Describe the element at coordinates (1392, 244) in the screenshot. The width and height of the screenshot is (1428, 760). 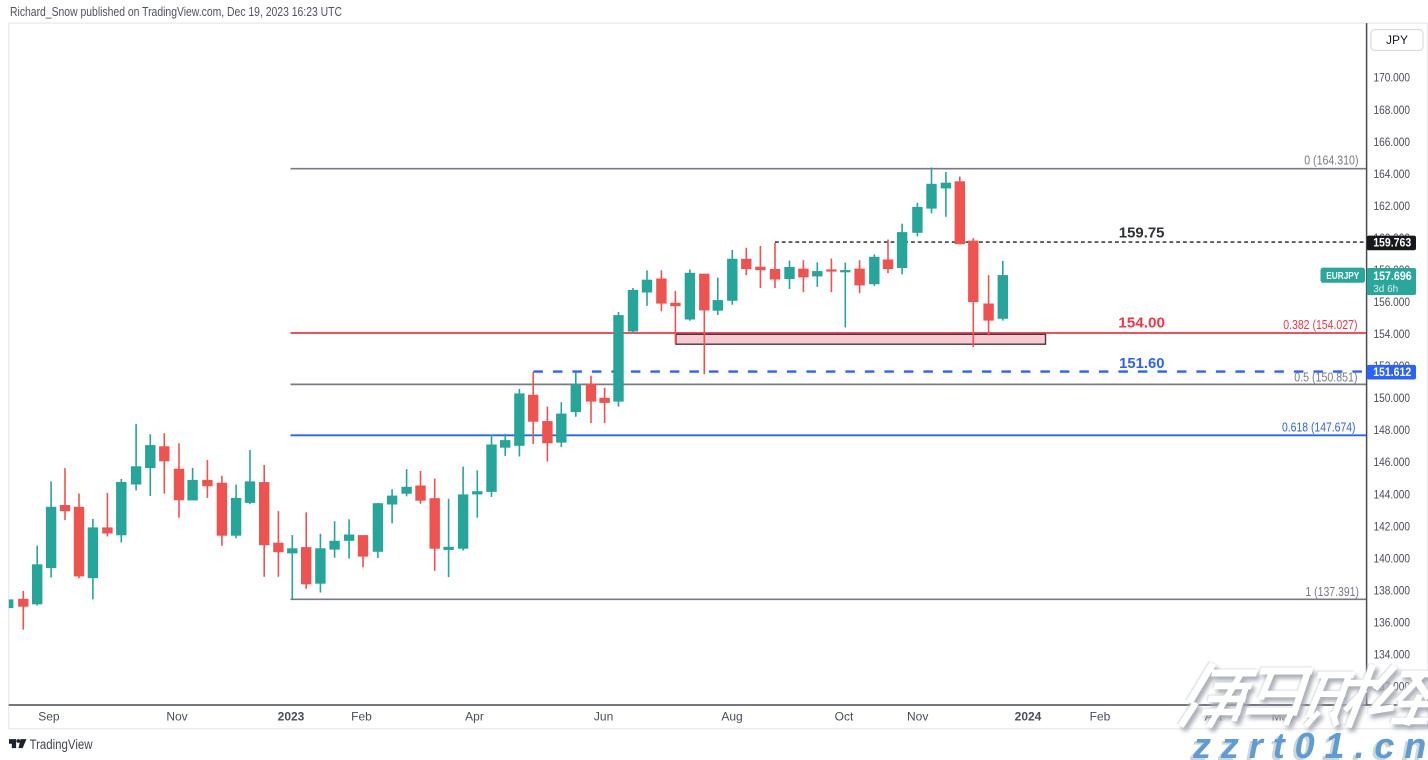
I see `svg-text: 159.763` at that location.